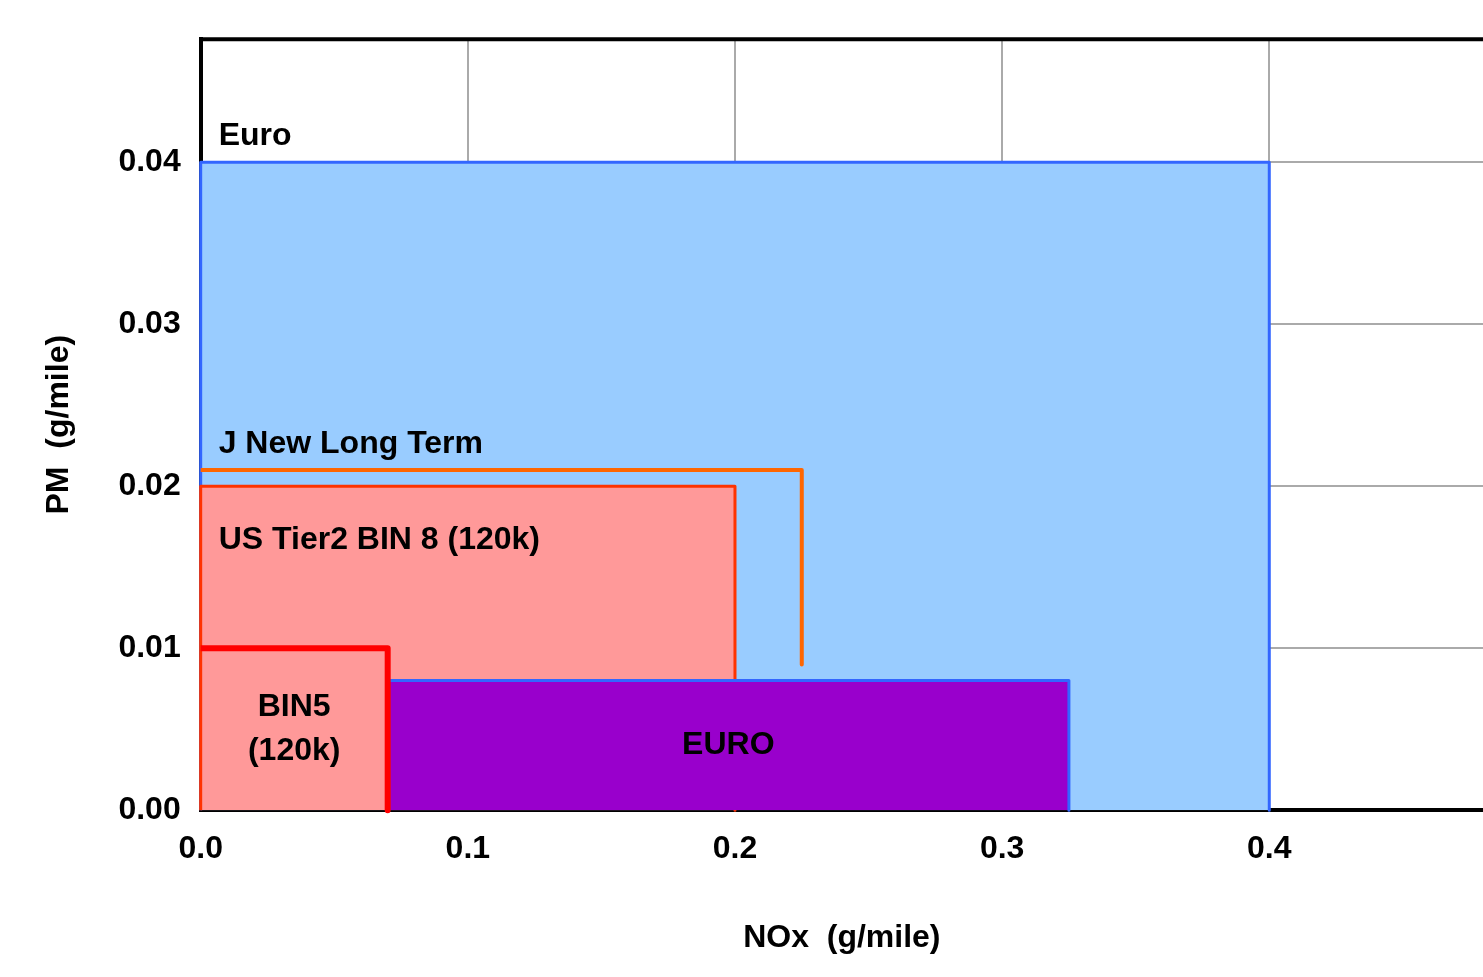 This screenshot has width=1483, height=977. What do you see at coordinates (149, 322) in the screenshot?
I see `y-tick-label: 0.03` at bounding box center [149, 322].